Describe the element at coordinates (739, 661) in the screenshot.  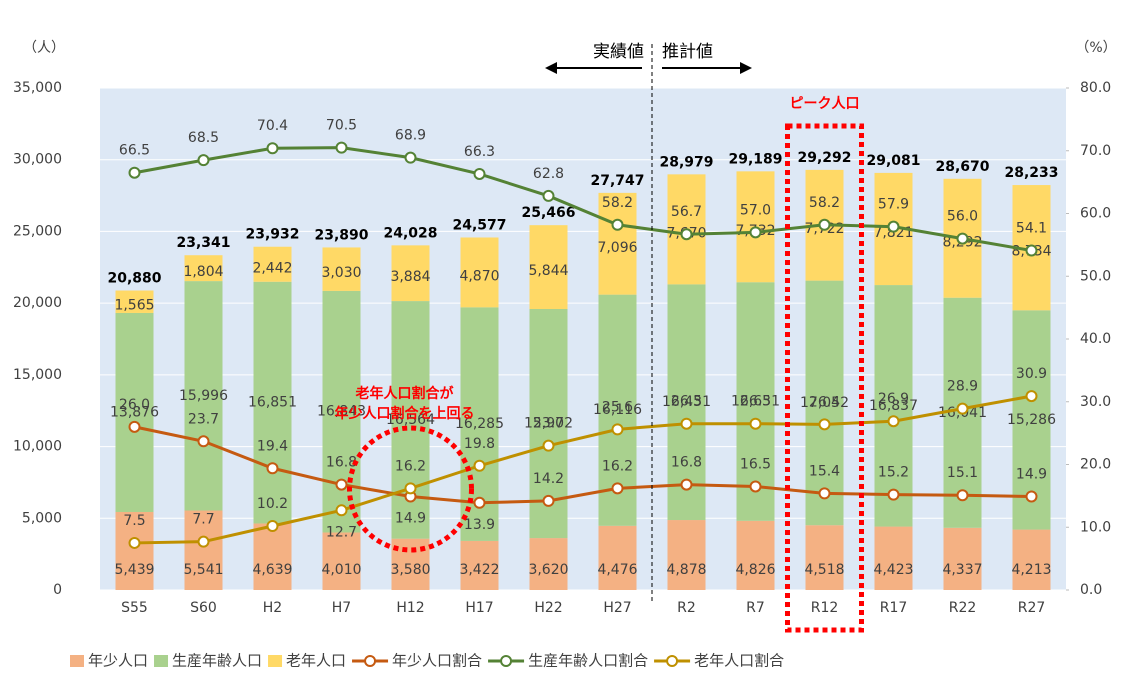
I see `legend-label: 老年人口割合` at that location.